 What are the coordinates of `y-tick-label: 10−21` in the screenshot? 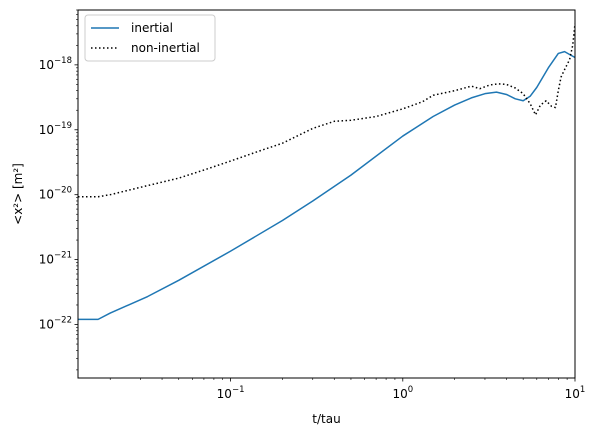 It's located at (55, 259).